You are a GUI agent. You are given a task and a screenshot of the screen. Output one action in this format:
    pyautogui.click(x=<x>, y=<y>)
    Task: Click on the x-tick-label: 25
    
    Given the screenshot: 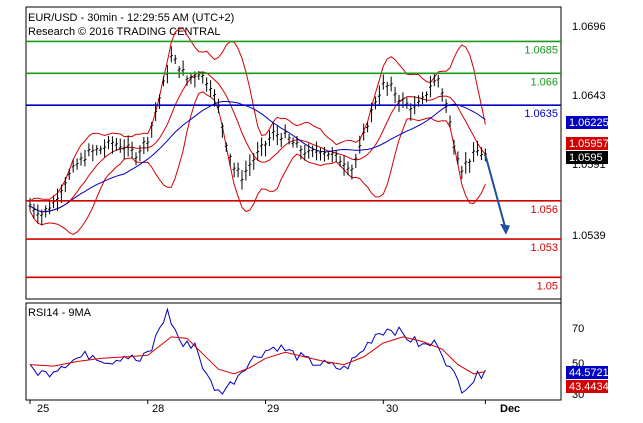 What is the action you would take?
    pyautogui.click(x=43, y=409)
    